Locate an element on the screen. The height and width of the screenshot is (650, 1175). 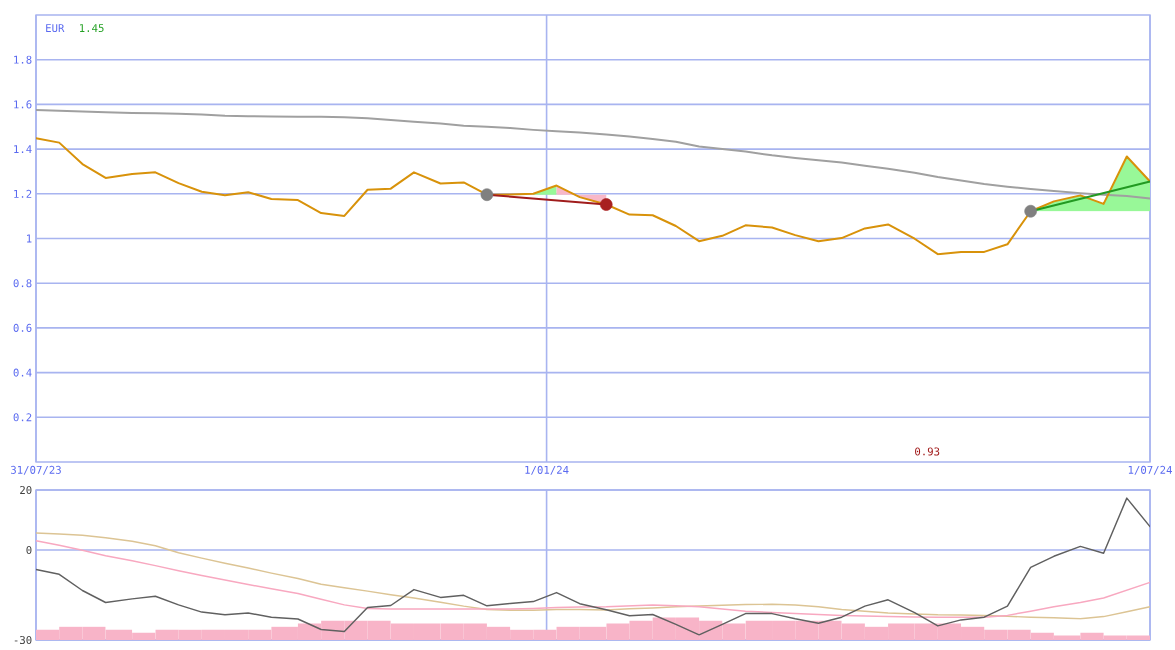
y-tick-label: 0.6 is located at coordinates (22, 327).